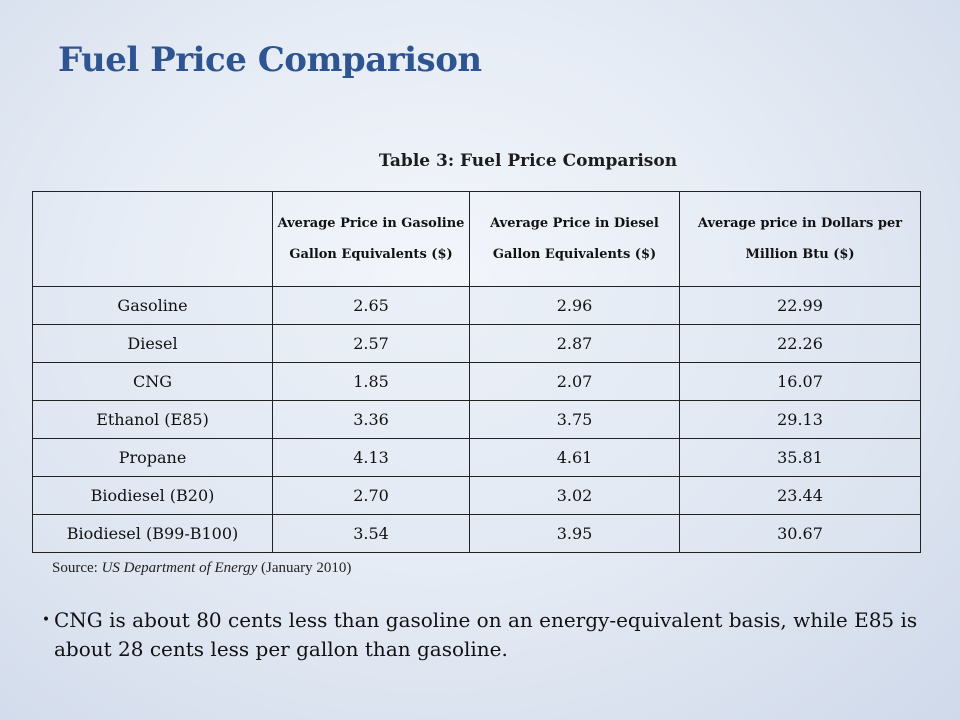  I want to click on table-cell: 2.87, so click(574, 343).